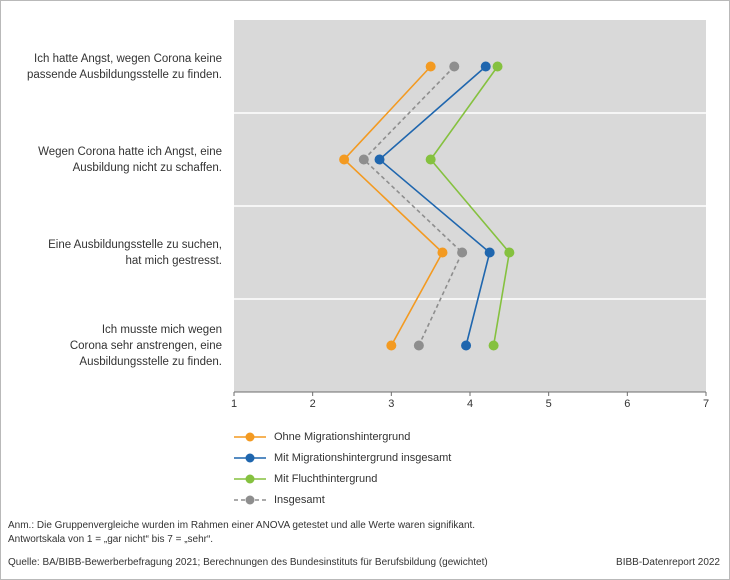 Image resolution: width=730 pixels, height=580 pixels. What do you see at coordinates (442, 252) in the screenshot?
I see `data-point-s0-c2` at bounding box center [442, 252].